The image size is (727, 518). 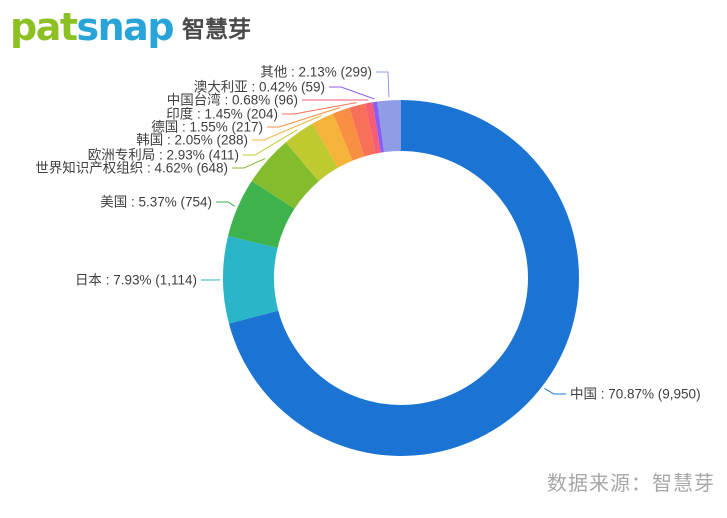 I want to click on label-leader-line-others, so click(x=383, y=84).